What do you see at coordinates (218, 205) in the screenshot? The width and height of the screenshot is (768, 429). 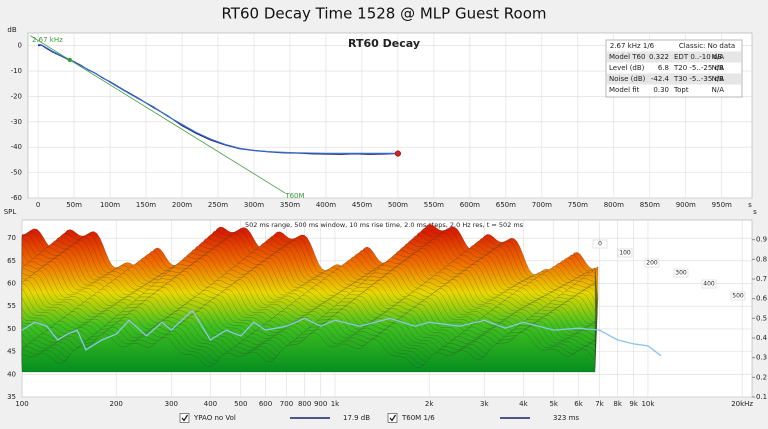 I see `x-tick-label: 250m` at bounding box center [218, 205].